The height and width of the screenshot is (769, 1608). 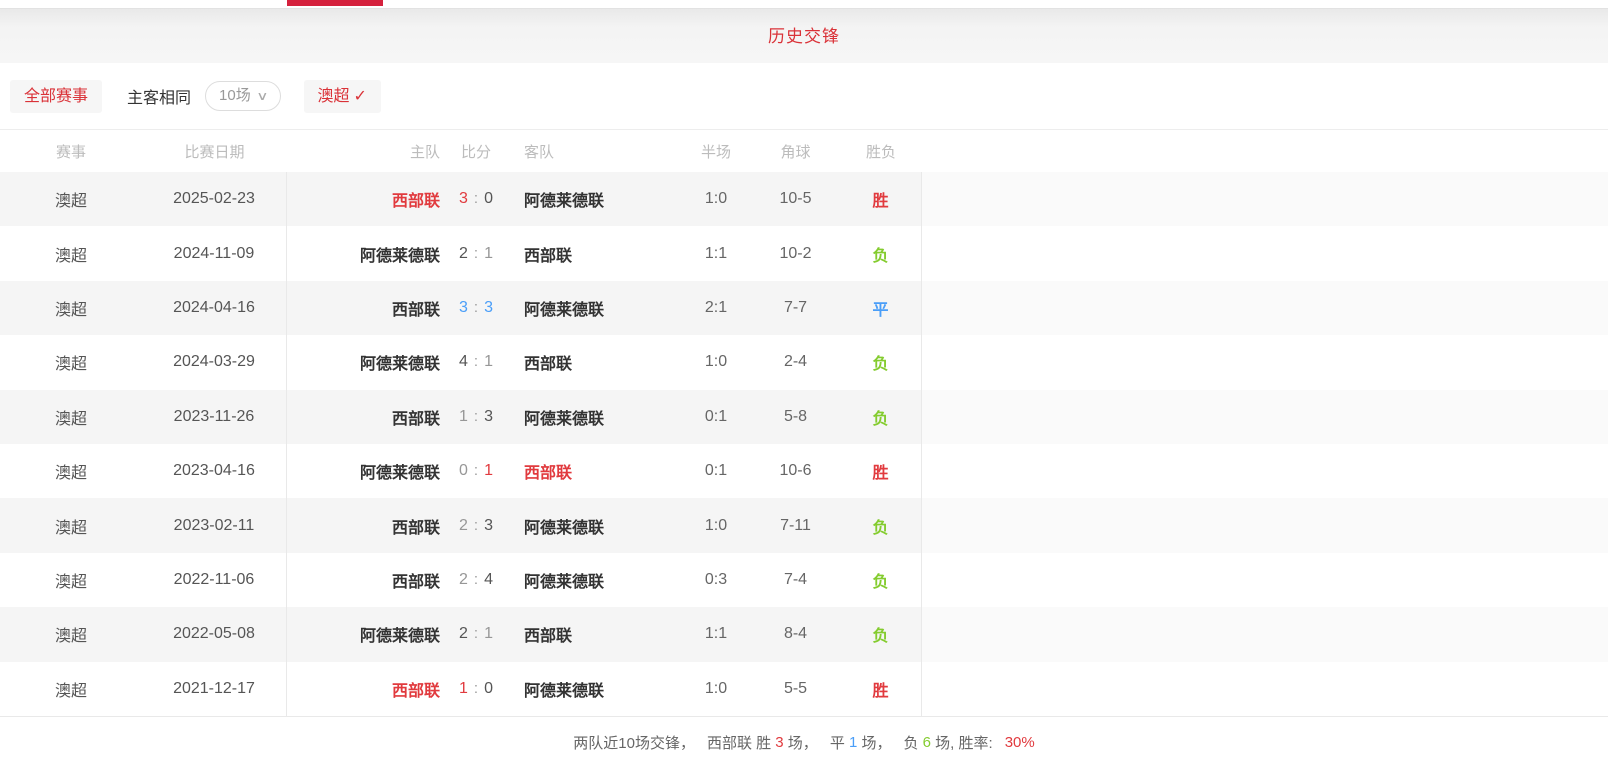 What do you see at coordinates (795, 307) in the screenshot?
I see `corner-cell: 7-7` at bounding box center [795, 307].